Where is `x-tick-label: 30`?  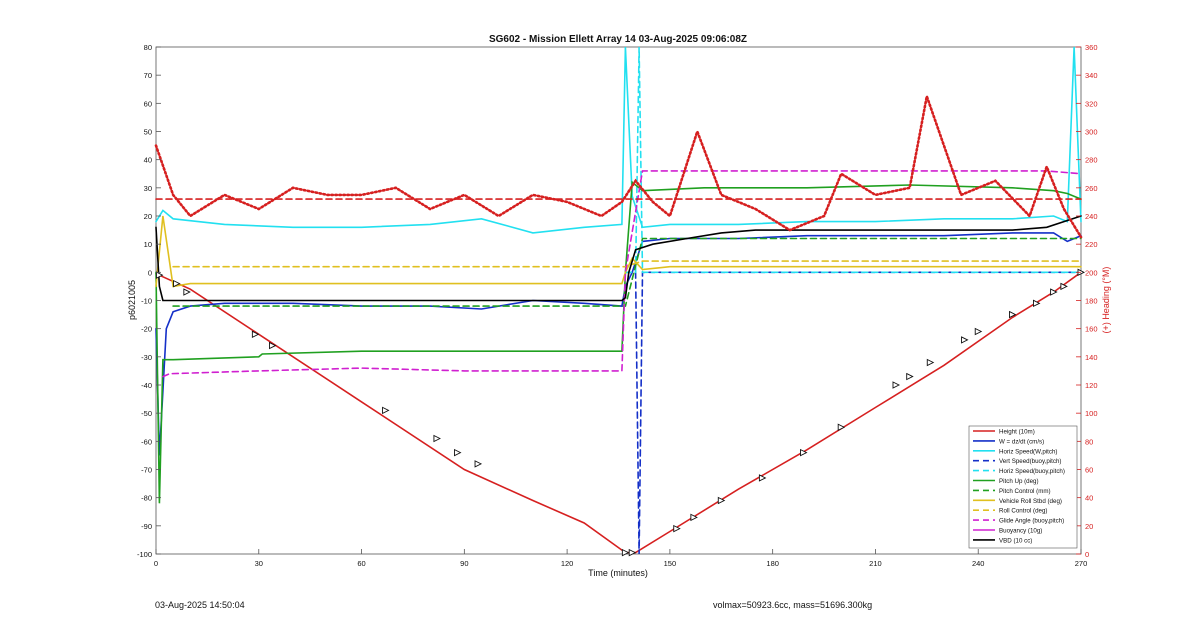
x-tick-label: 30 is located at coordinates (259, 563).